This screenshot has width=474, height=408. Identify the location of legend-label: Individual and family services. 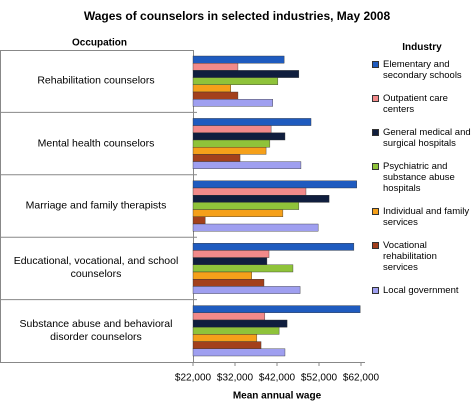
(426, 217).